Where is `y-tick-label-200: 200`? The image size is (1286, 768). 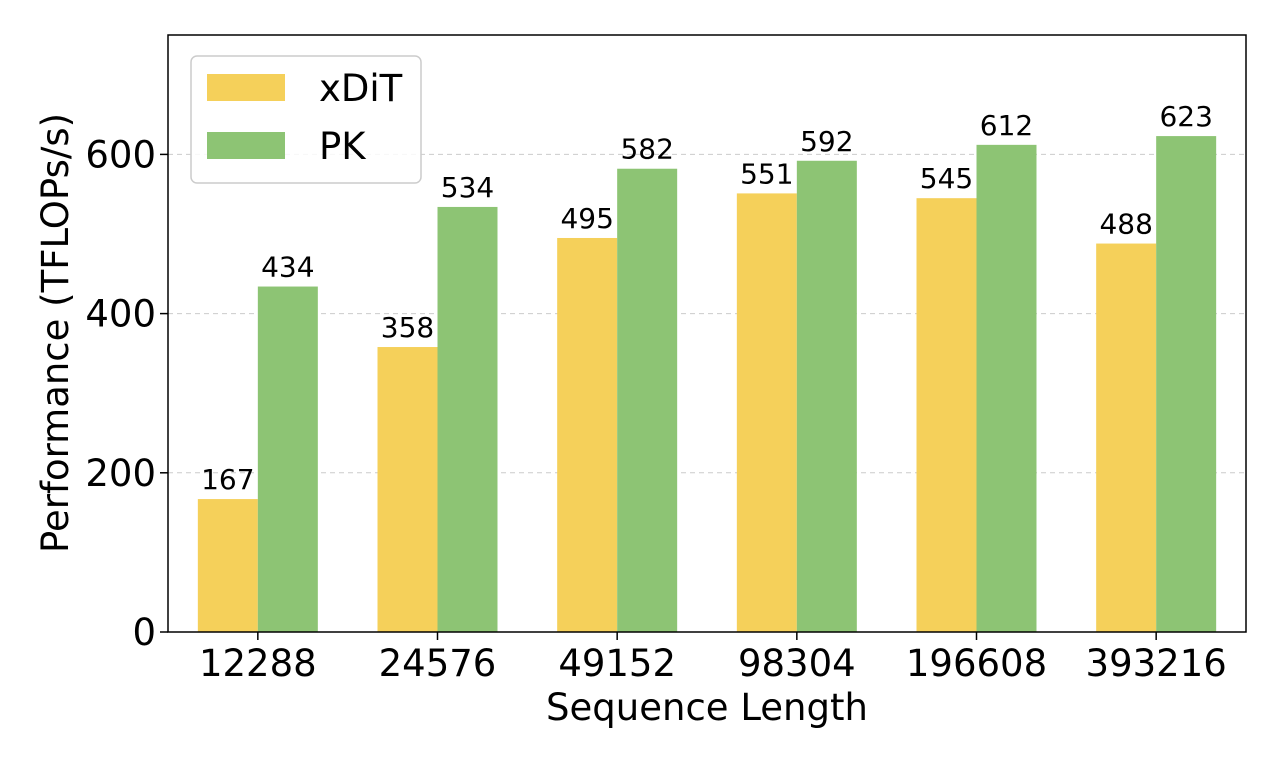 y-tick-label-200: 200 is located at coordinates (120, 473).